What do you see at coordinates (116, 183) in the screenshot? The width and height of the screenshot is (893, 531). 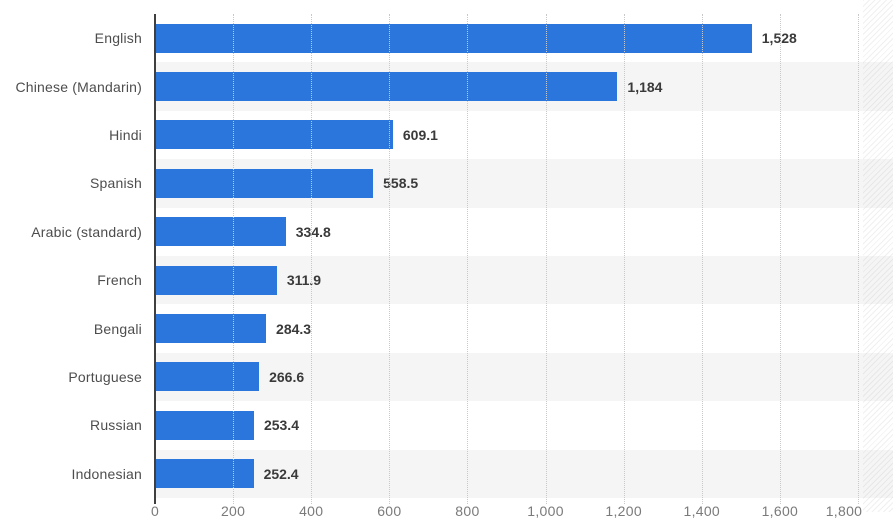 I see `category-label: Spanish` at bounding box center [116, 183].